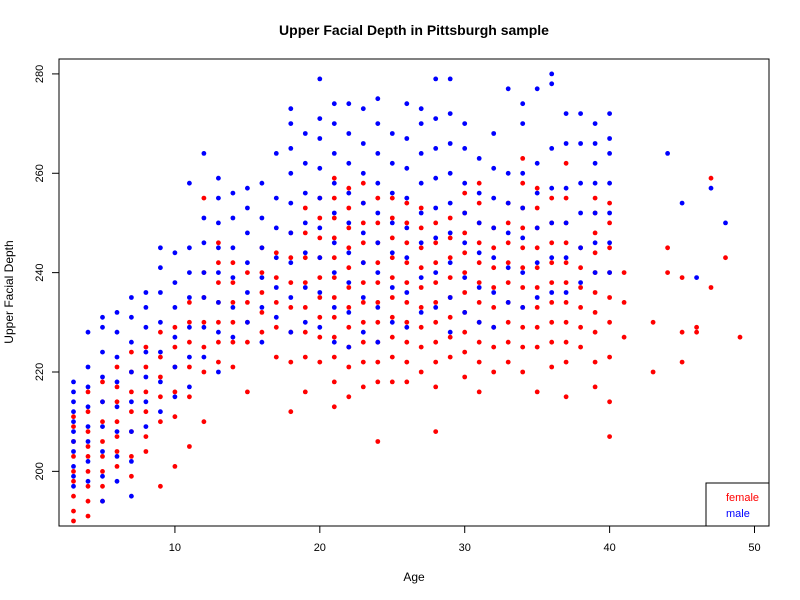 Image resolution: width=800 pixels, height=600 pixels. Describe the element at coordinates (40, 74) in the screenshot. I see `y-tick-label: 280` at that location.